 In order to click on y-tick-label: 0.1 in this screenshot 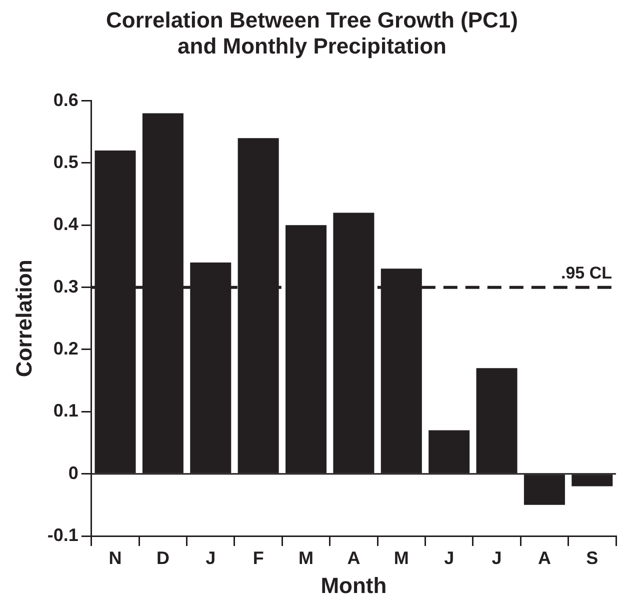, I will do `click(65, 410)`.